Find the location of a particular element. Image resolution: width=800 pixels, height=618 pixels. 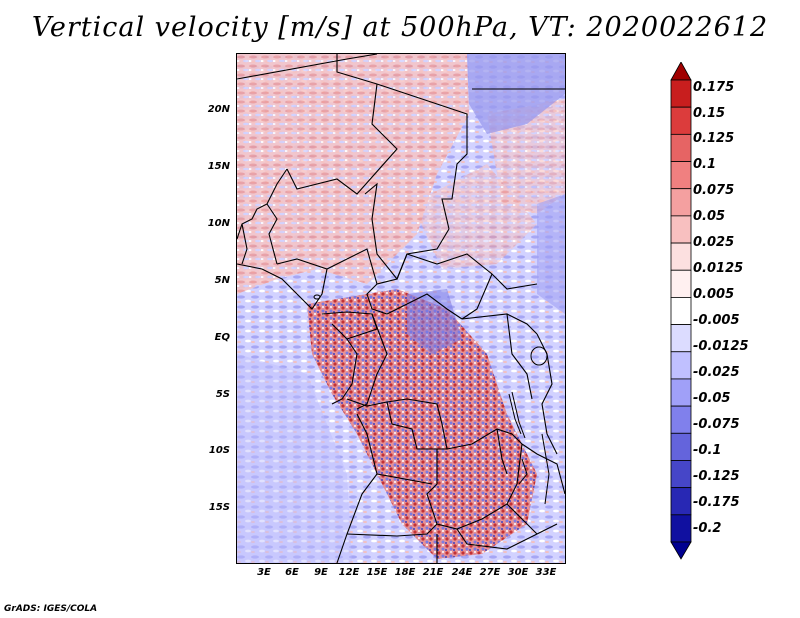

colorbar-label: 0.05 is located at coordinates (709, 216).